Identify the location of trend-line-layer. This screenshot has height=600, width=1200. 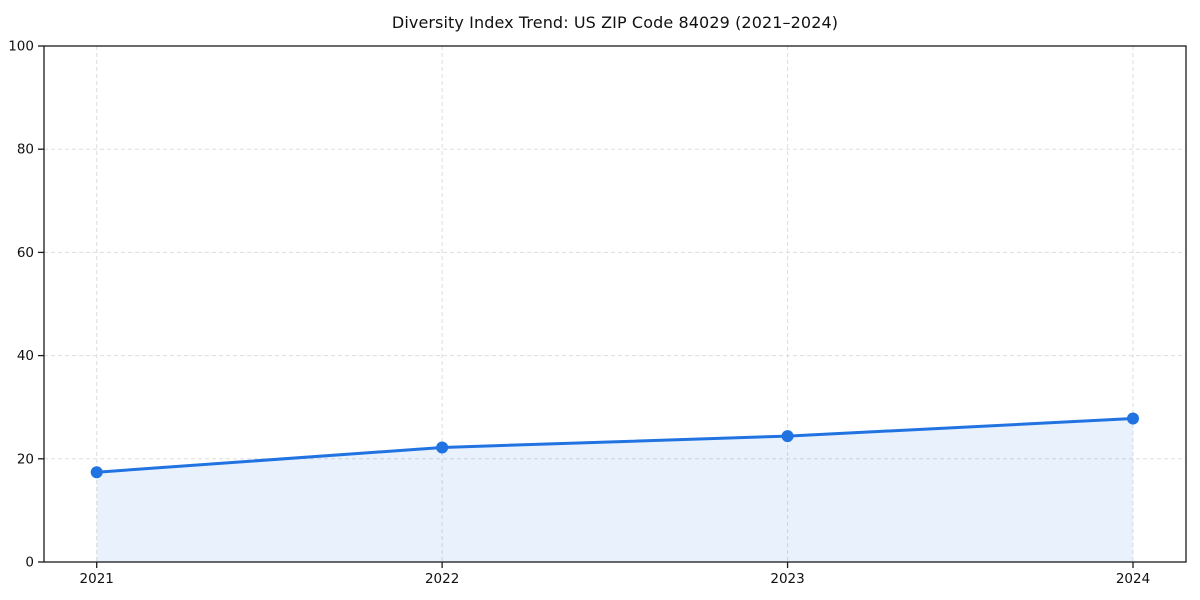
(615, 445).